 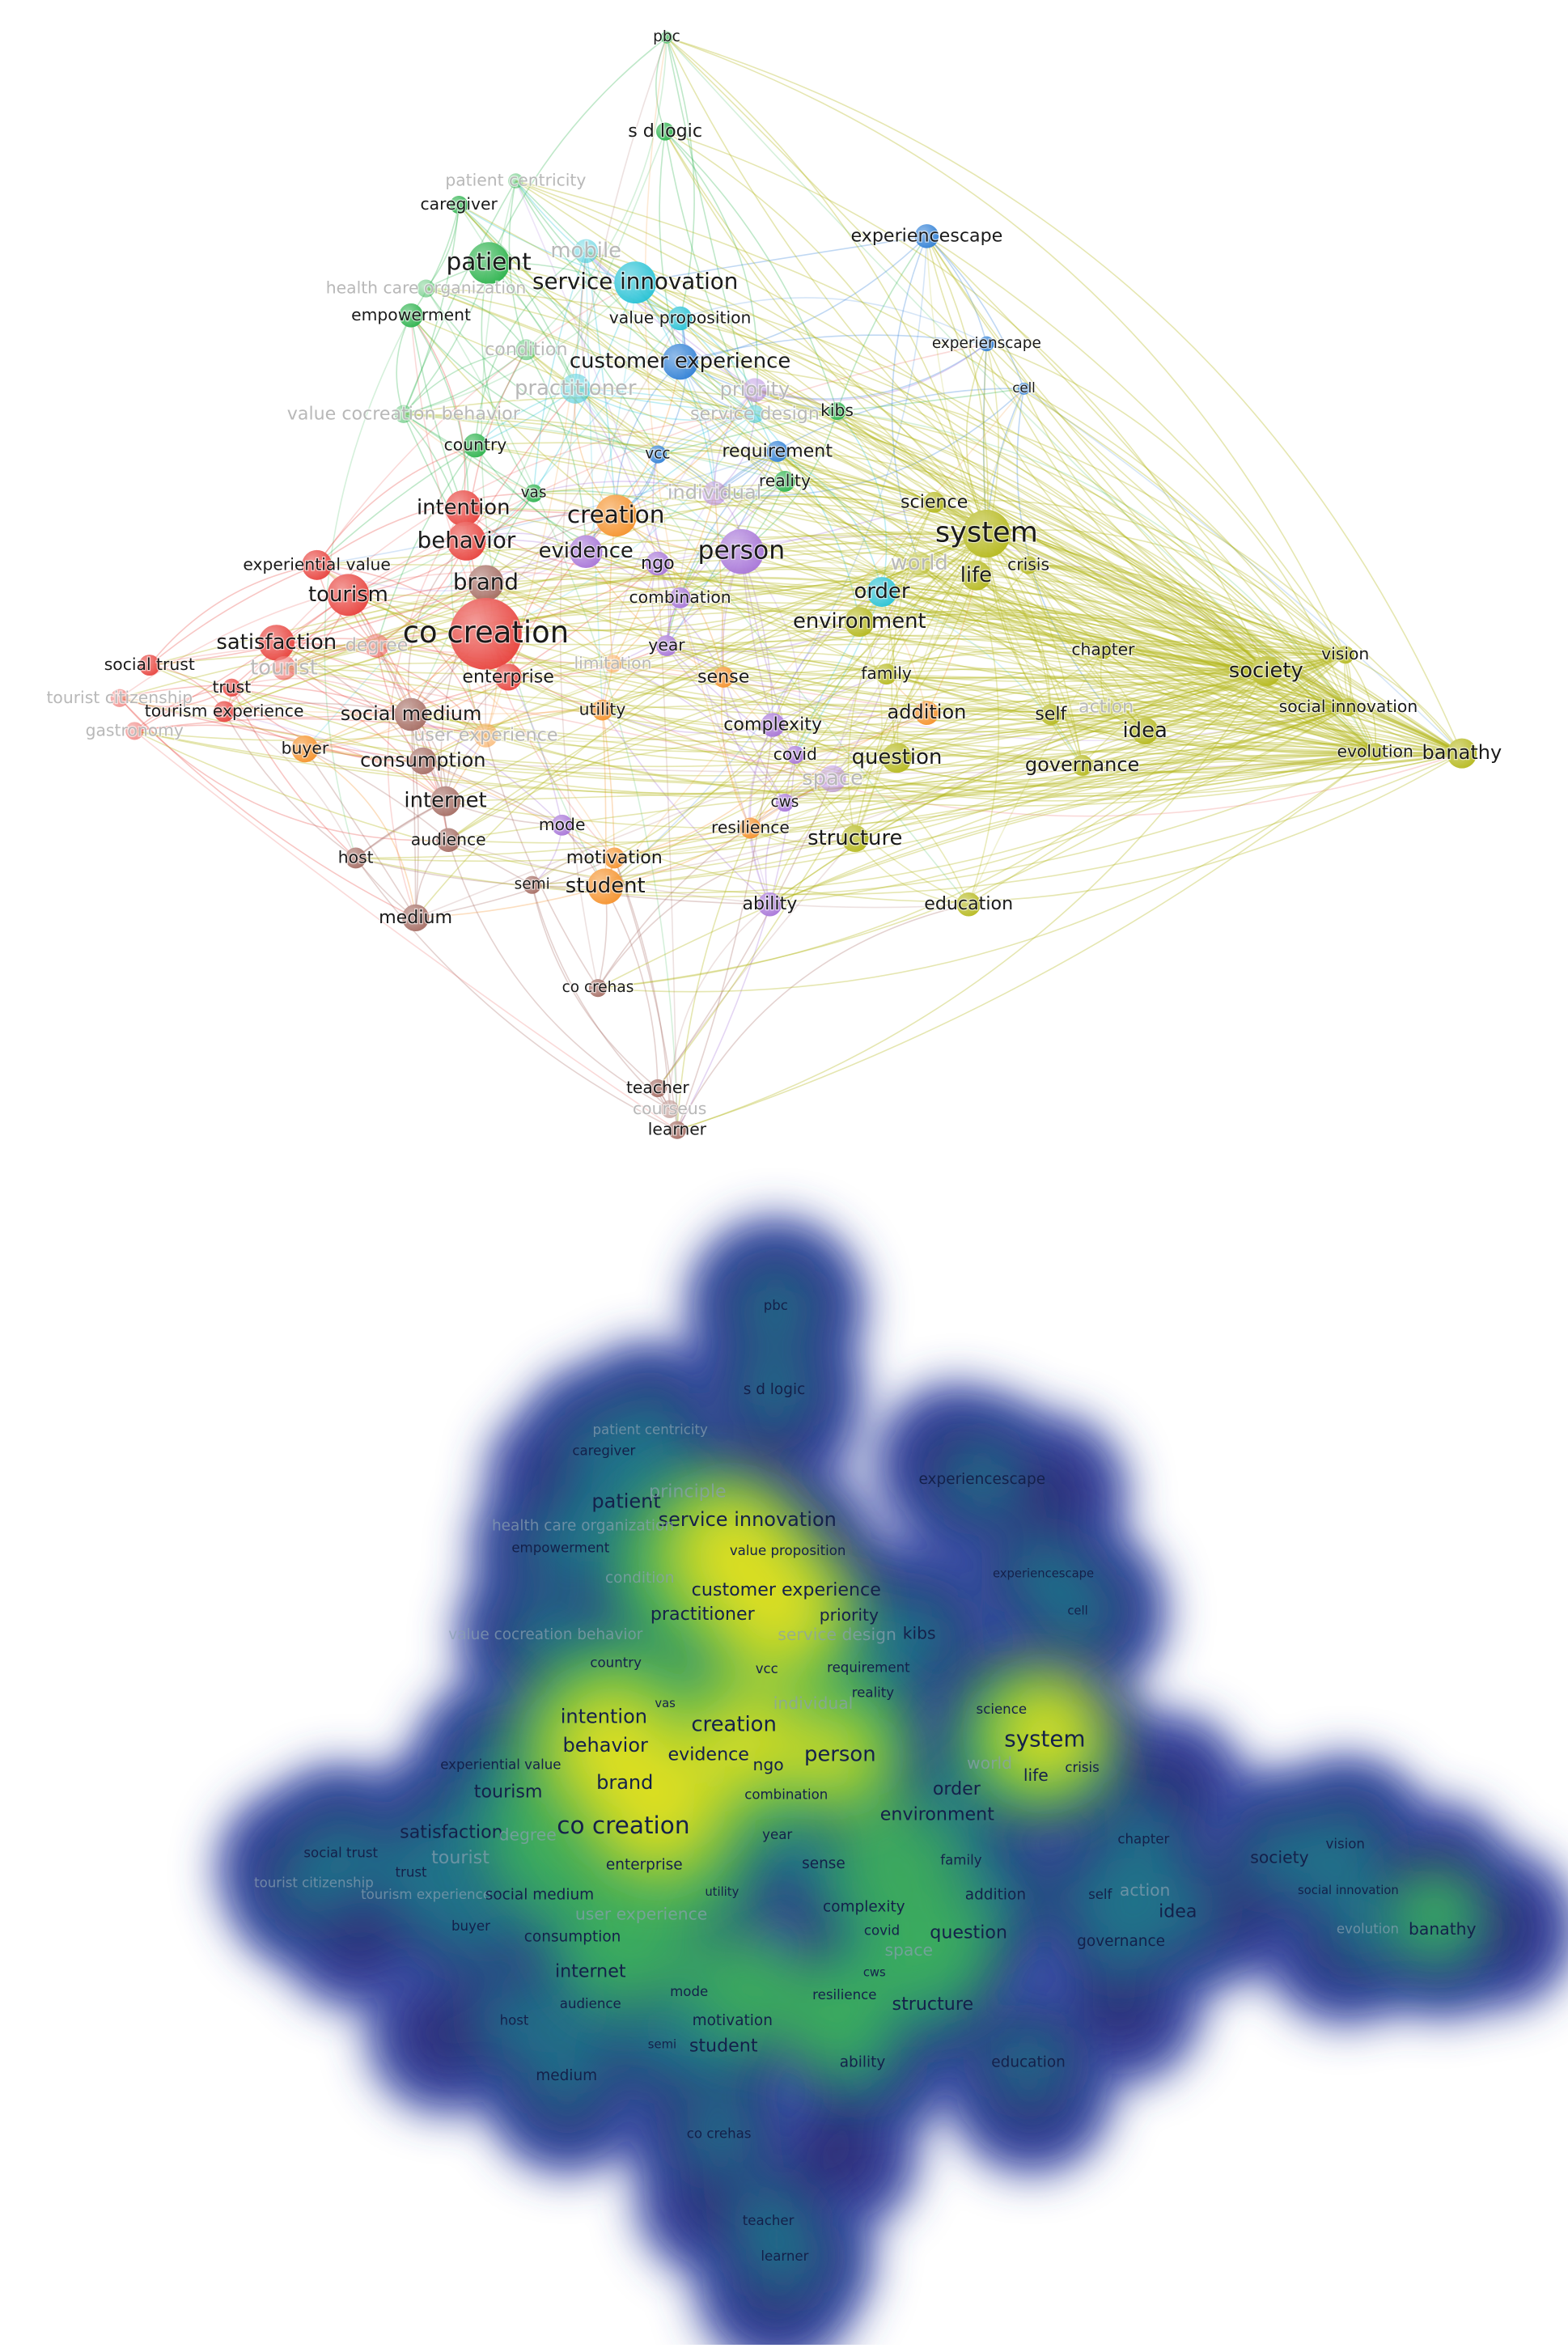 I want to click on node-label: consumption, so click(x=422, y=759).